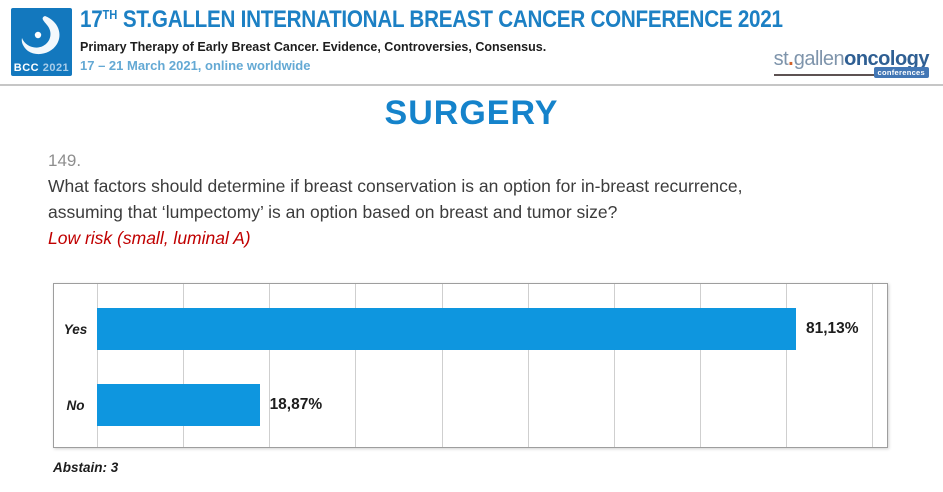 Image resolution: width=943 pixels, height=492 pixels. I want to click on bcc-2021-logo: BCC 2021, so click(41, 42).